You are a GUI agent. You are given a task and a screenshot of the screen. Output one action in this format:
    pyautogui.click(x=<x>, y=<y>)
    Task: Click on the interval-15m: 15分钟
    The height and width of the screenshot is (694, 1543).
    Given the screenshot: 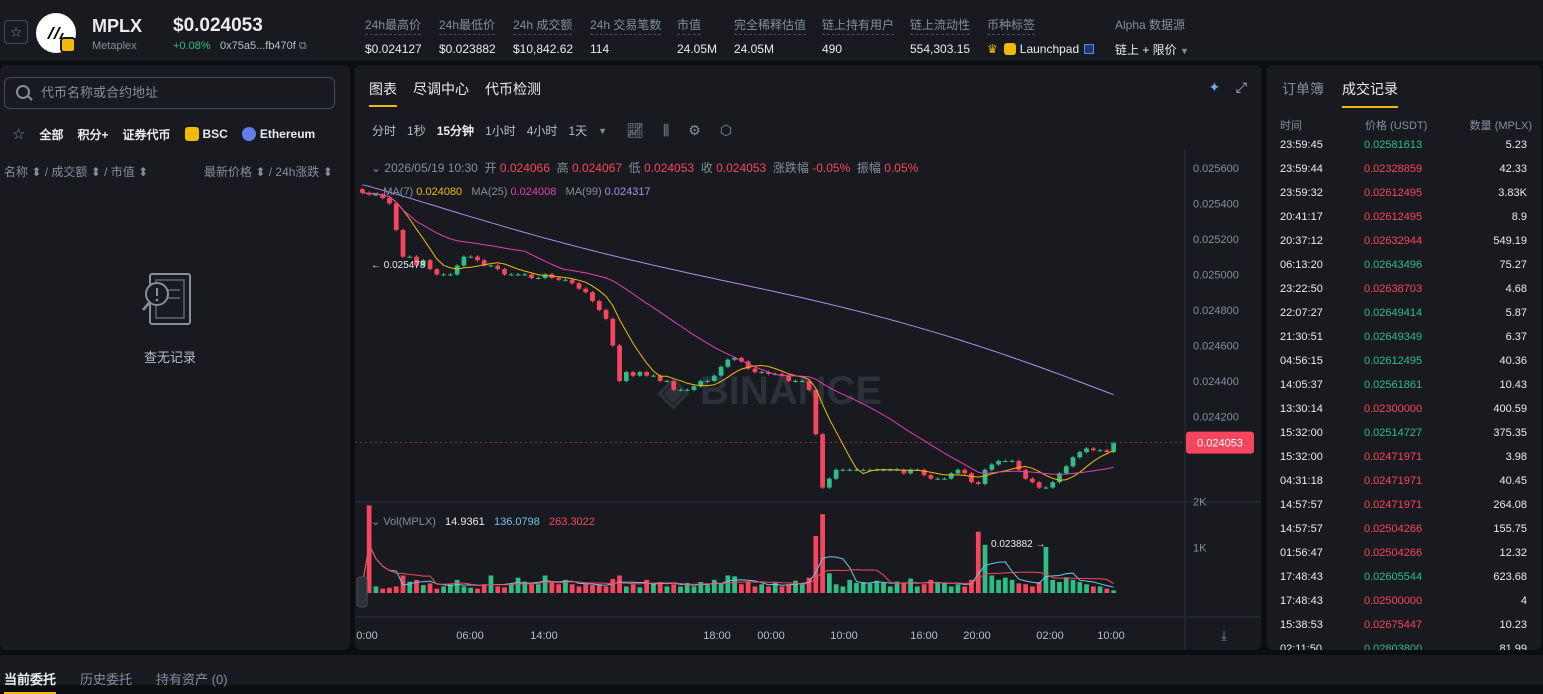 What is the action you would take?
    pyautogui.click(x=455, y=131)
    